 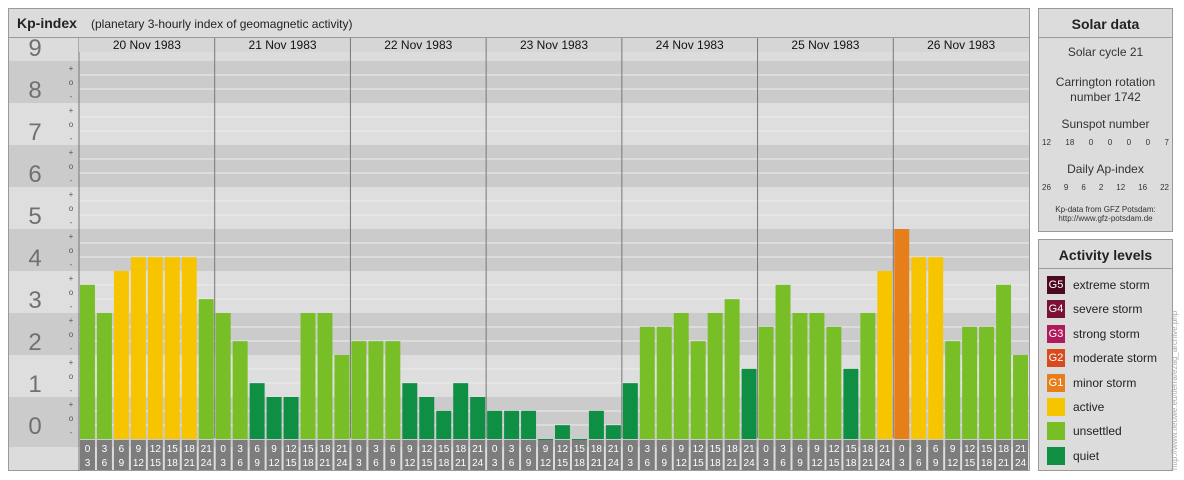 I want to click on legend-swatch-g1: G1, so click(x=1056, y=383).